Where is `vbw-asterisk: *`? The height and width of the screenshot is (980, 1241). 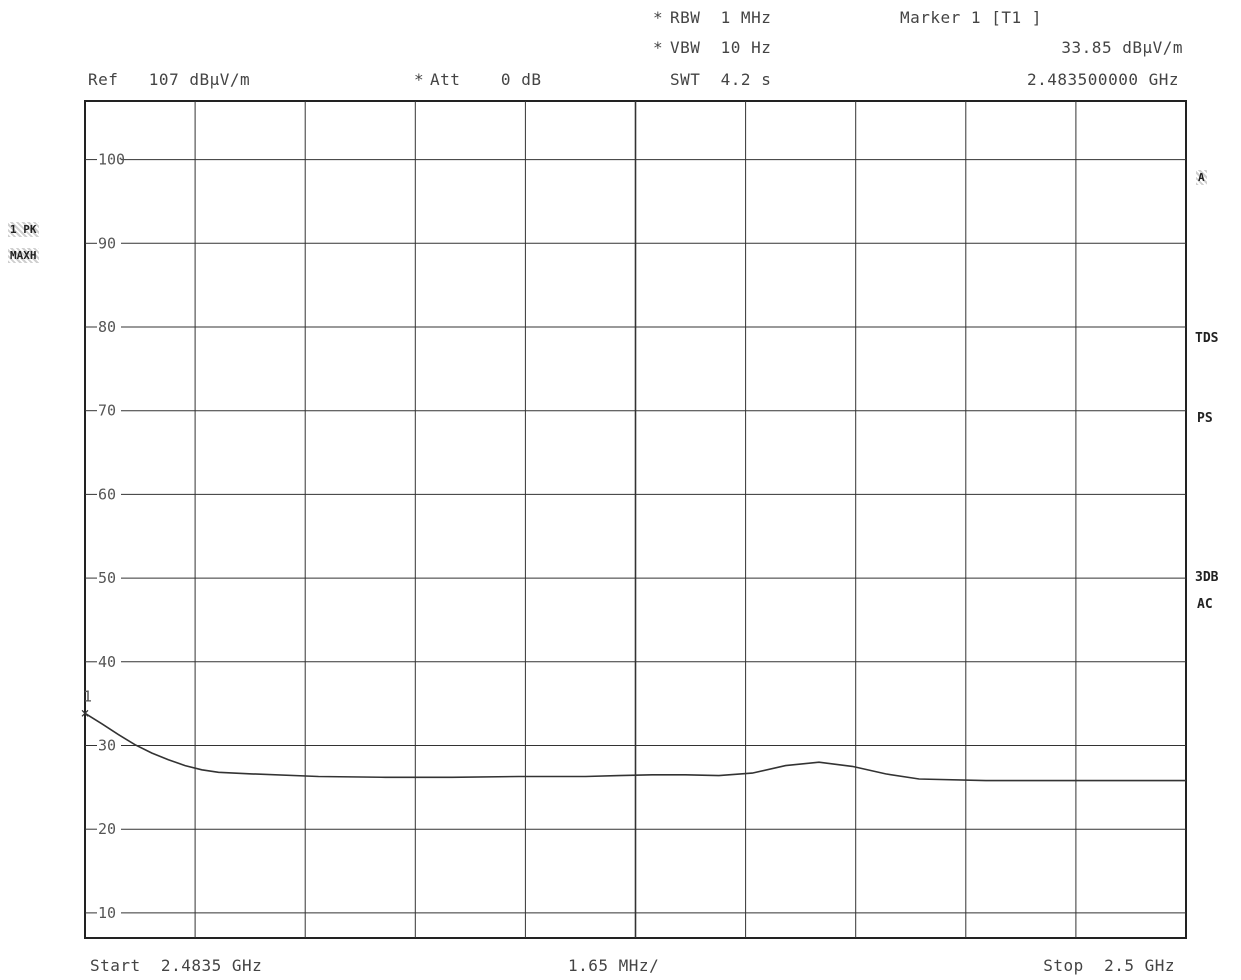
vbw-asterisk: * is located at coordinates (658, 47).